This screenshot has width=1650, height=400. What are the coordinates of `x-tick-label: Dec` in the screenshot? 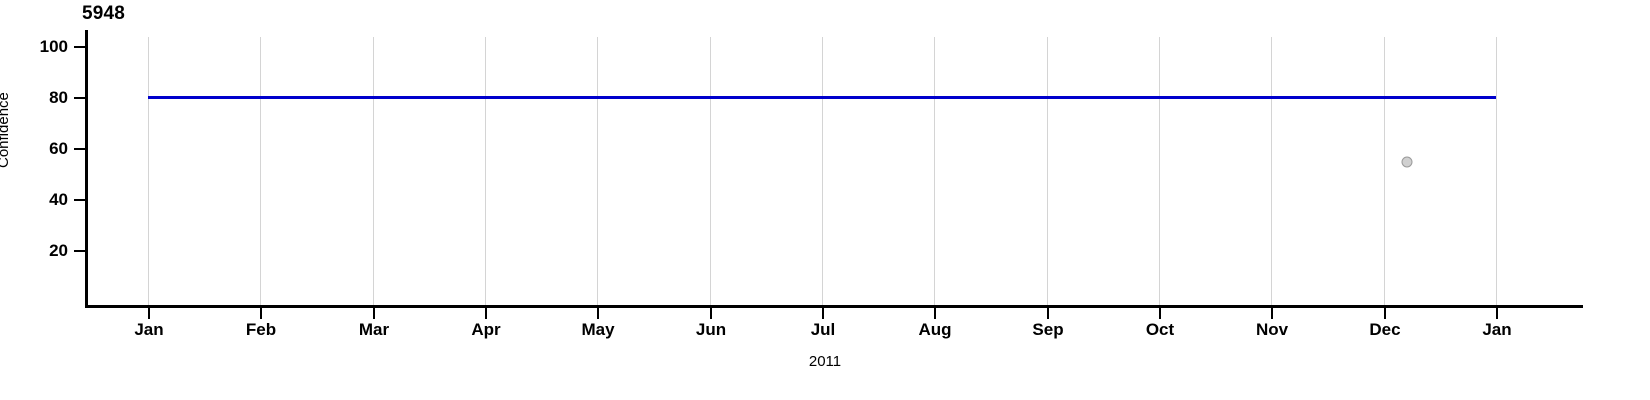 It's located at (1385, 329).